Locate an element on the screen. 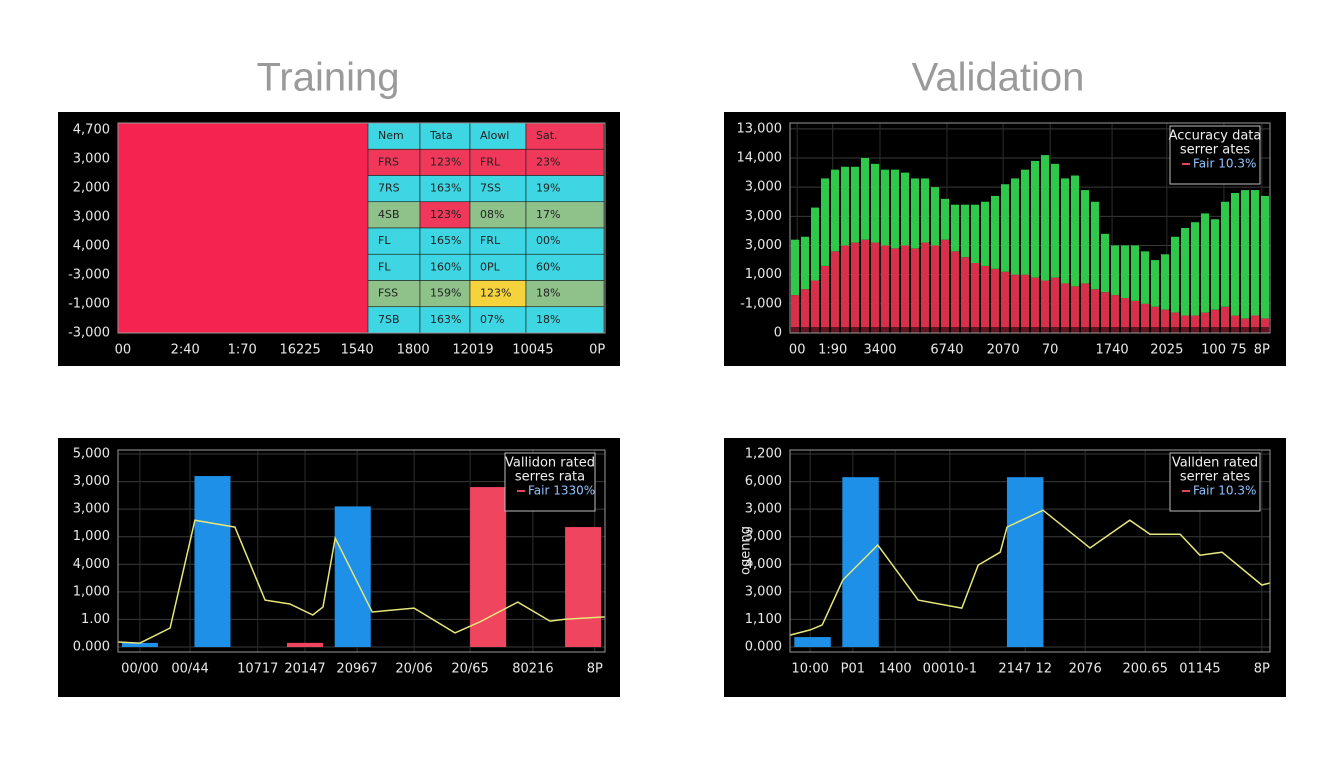 The width and height of the screenshot is (1344, 772). table-text: Tata is located at coordinates (441, 135).